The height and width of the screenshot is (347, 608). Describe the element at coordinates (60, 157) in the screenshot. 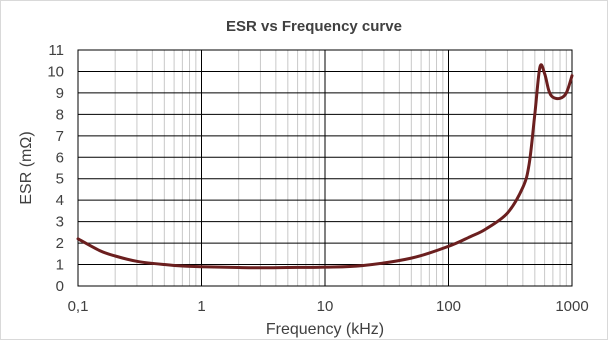

I see `y-tick-label: 6` at that location.